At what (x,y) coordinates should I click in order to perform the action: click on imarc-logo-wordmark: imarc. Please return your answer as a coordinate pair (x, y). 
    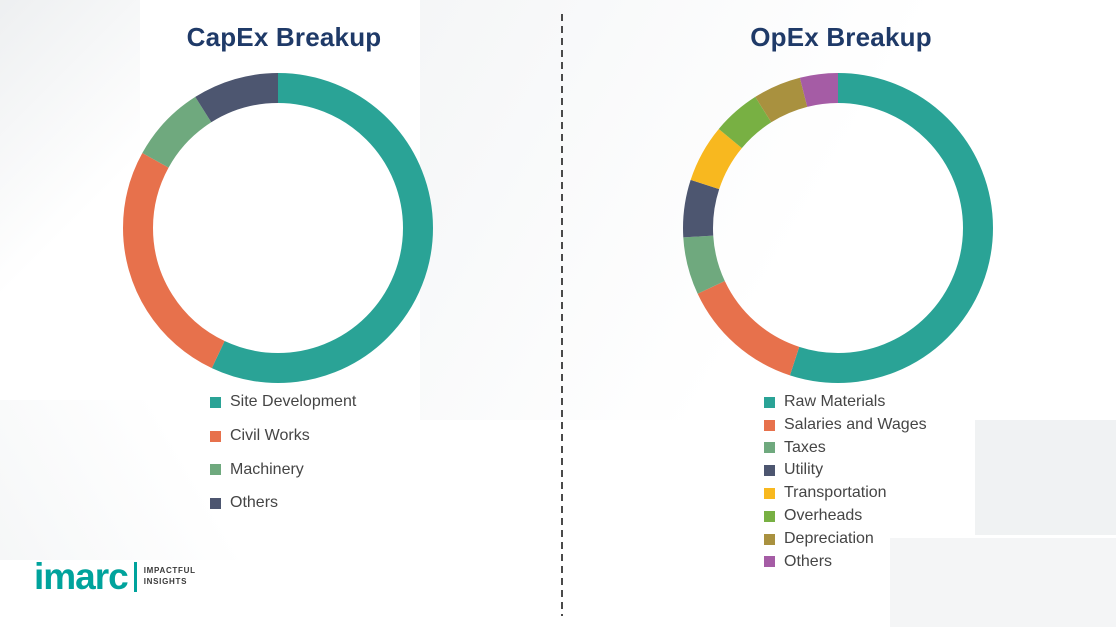
    Looking at the image, I should click on (81, 576).